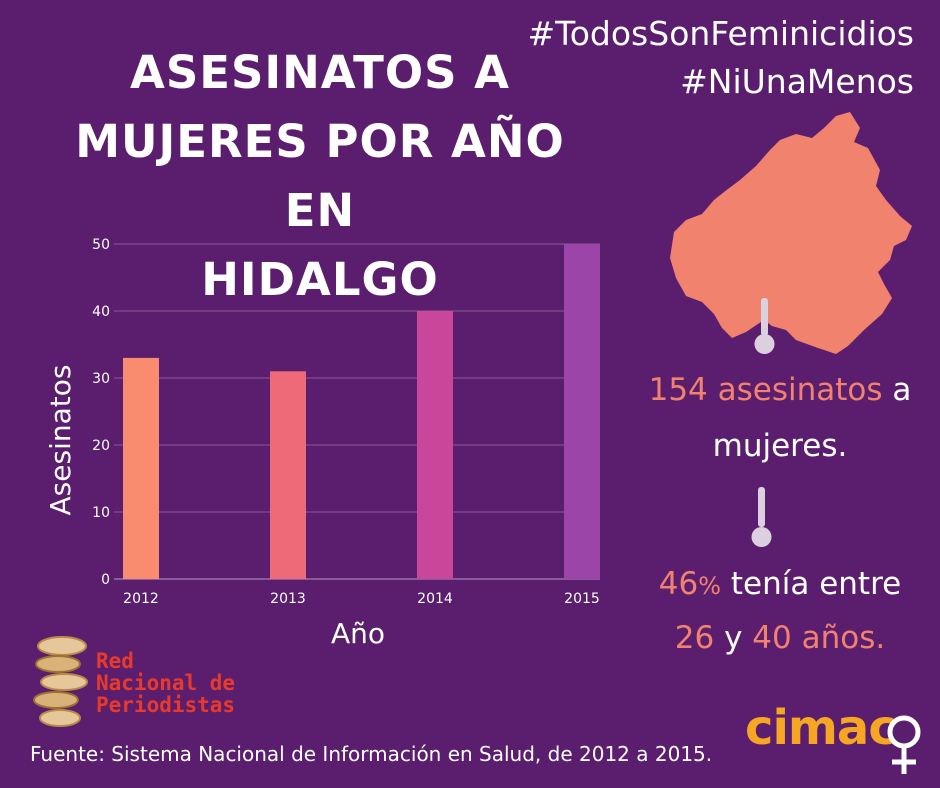 The image size is (940, 788). What do you see at coordinates (582, 411) in the screenshot?
I see `bar-2015` at bounding box center [582, 411].